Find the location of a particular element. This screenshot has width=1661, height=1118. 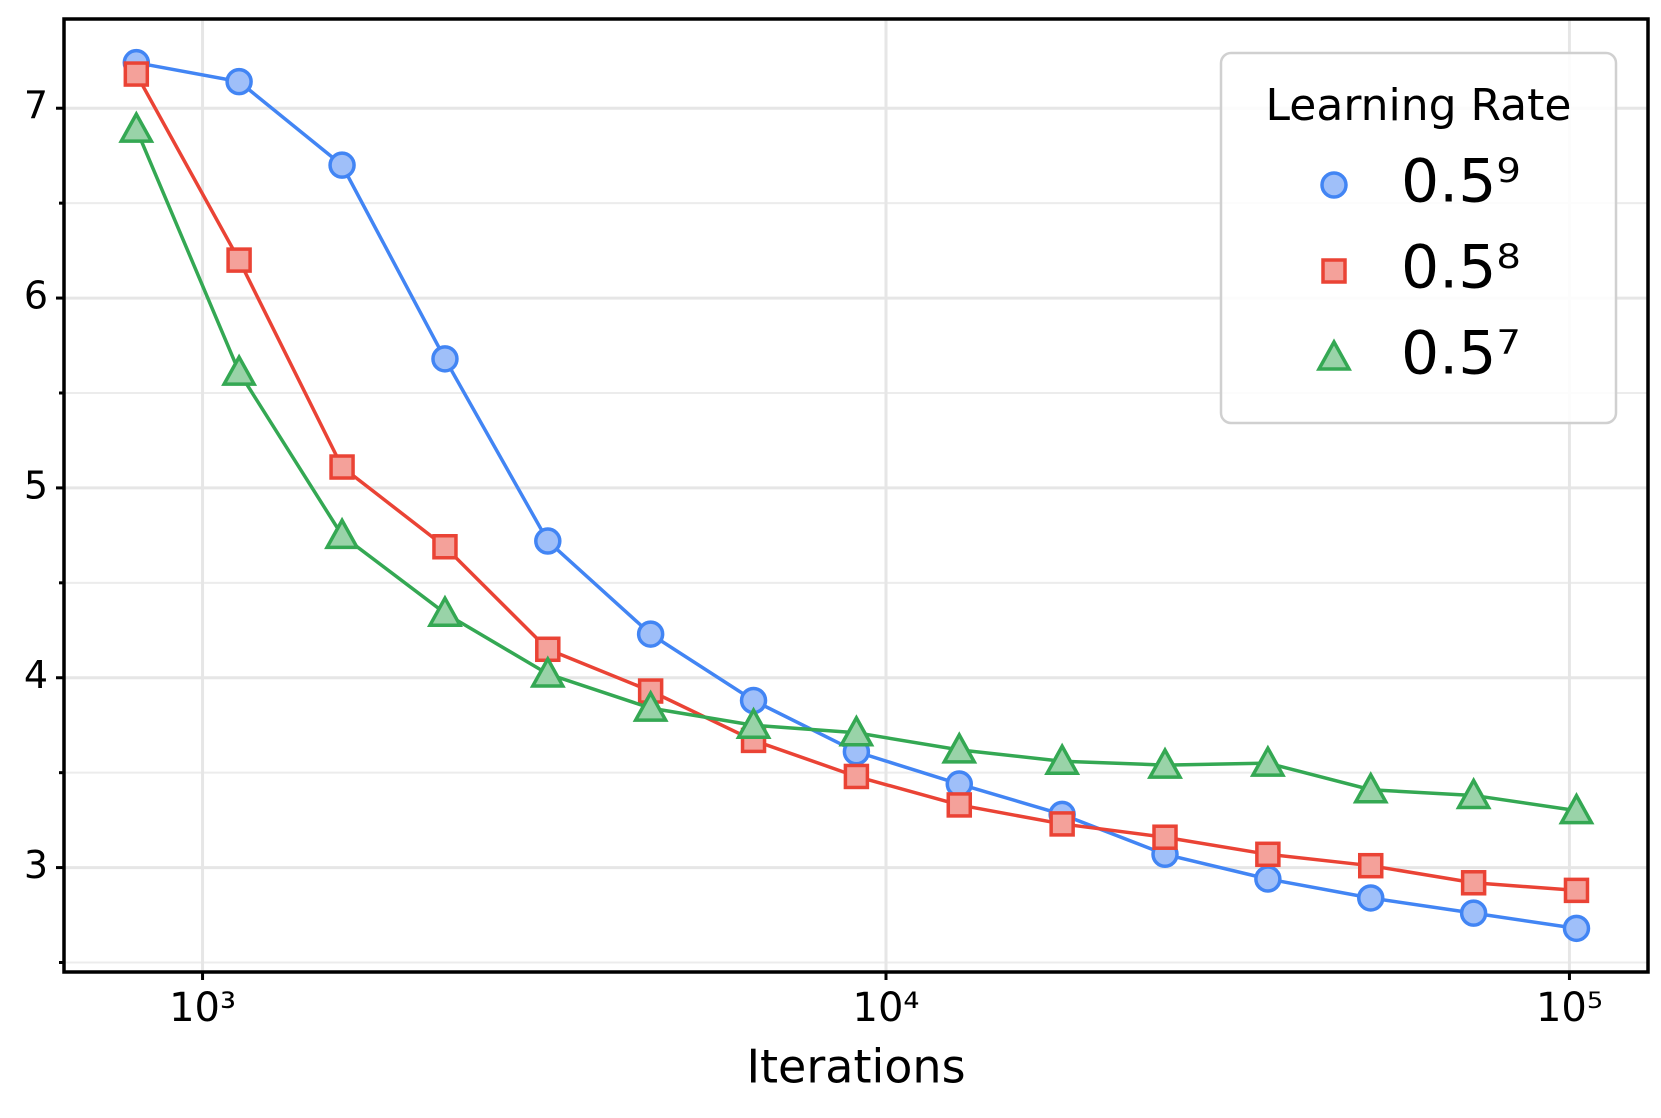

y-tick-label: 7 is located at coordinates (36, 106).